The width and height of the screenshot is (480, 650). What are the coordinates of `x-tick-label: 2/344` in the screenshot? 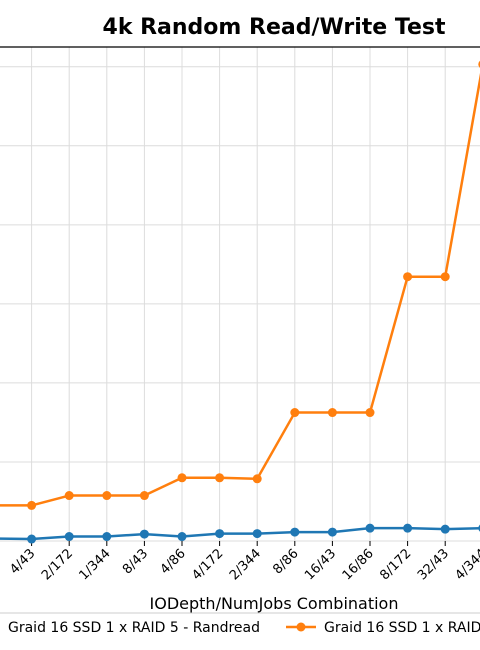 It's located at (245, 564).